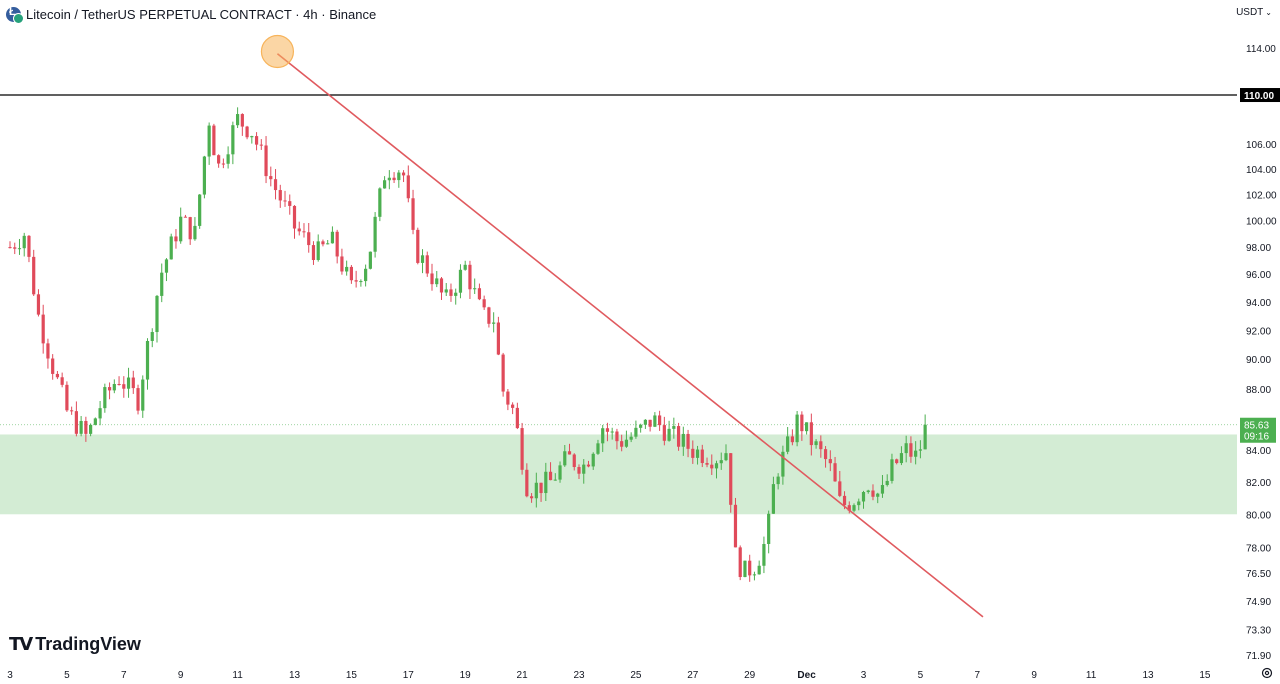  Describe the element at coordinates (1267, 673) in the screenshot. I see `gear-icon` at that location.